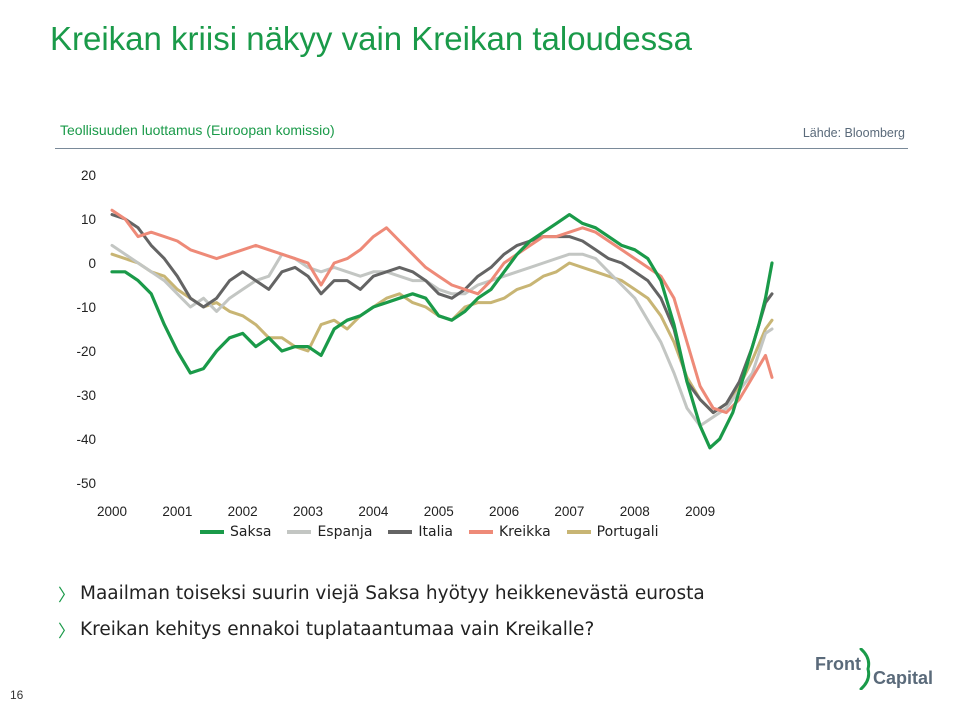  I want to click on y-tick-label: 10, so click(88, 219).